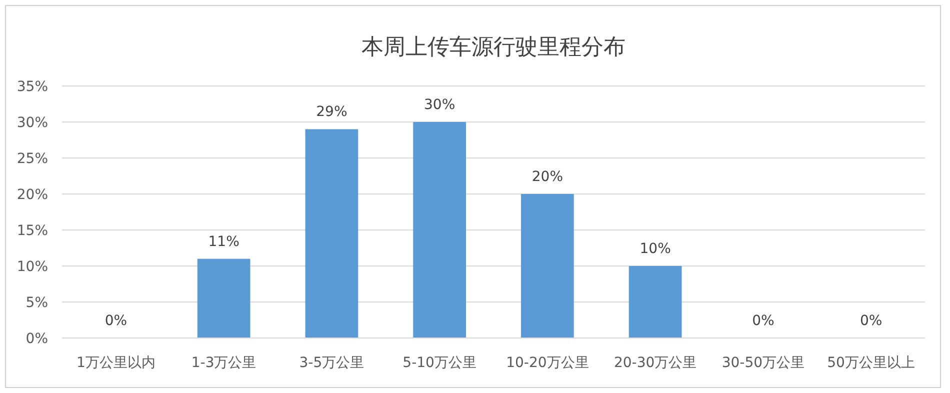 This screenshot has width=950, height=393. Describe the element at coordinates (37, 303) in the screenshot. I see `y-tick-label: 5%` at that location.